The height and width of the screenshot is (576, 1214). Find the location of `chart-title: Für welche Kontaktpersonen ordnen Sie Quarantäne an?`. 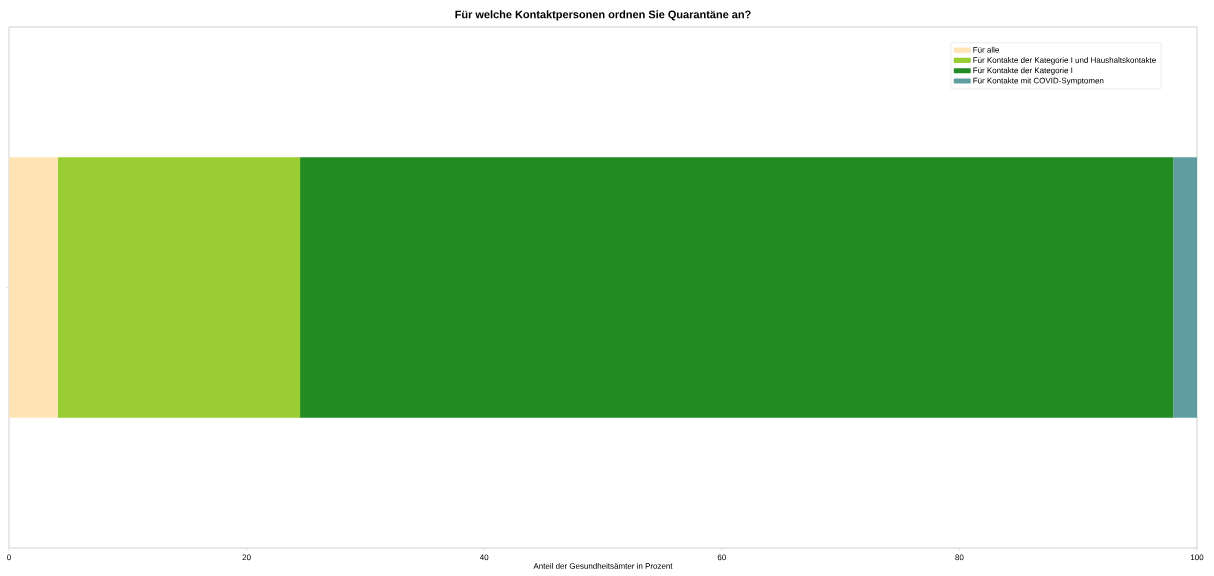

chart-title: Für welche Kontaktpersonen ordnen Sie Quarantäne an? is located at coordinates (603, 15).